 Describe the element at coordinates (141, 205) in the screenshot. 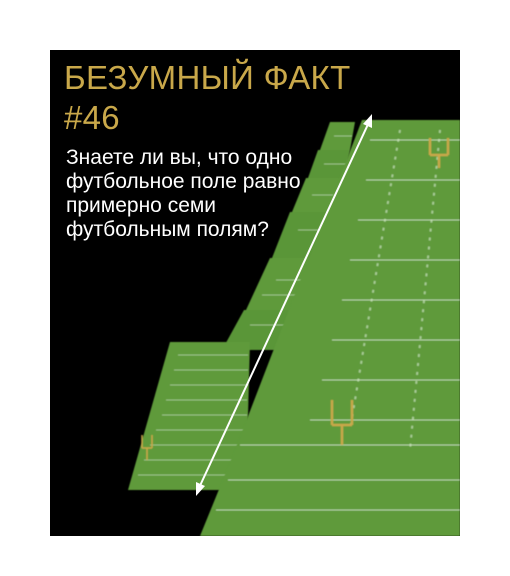

I see `fact-line-3: примерно семи` at that location.